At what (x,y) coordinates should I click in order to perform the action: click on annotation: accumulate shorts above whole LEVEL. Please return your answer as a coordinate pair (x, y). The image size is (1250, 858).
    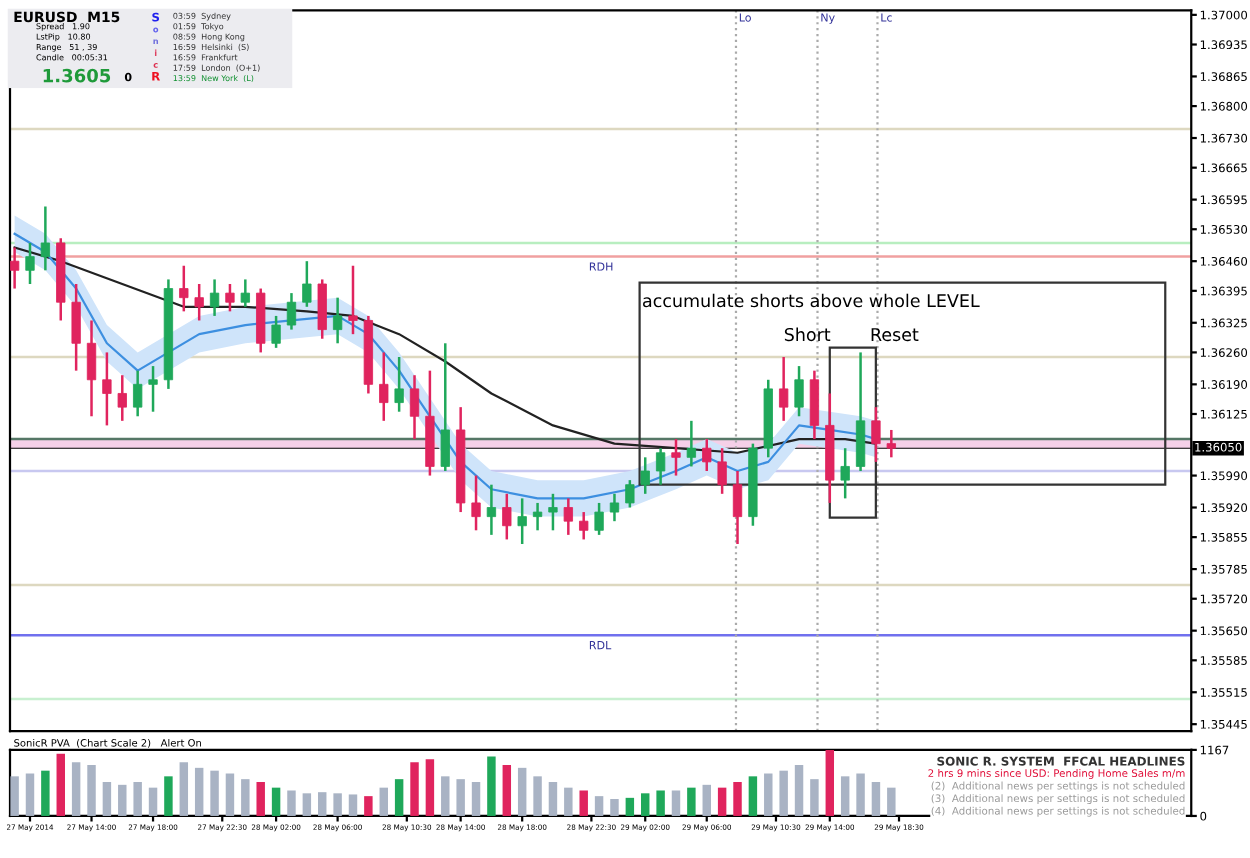
    Looking at the image, I should click on (811, 300).